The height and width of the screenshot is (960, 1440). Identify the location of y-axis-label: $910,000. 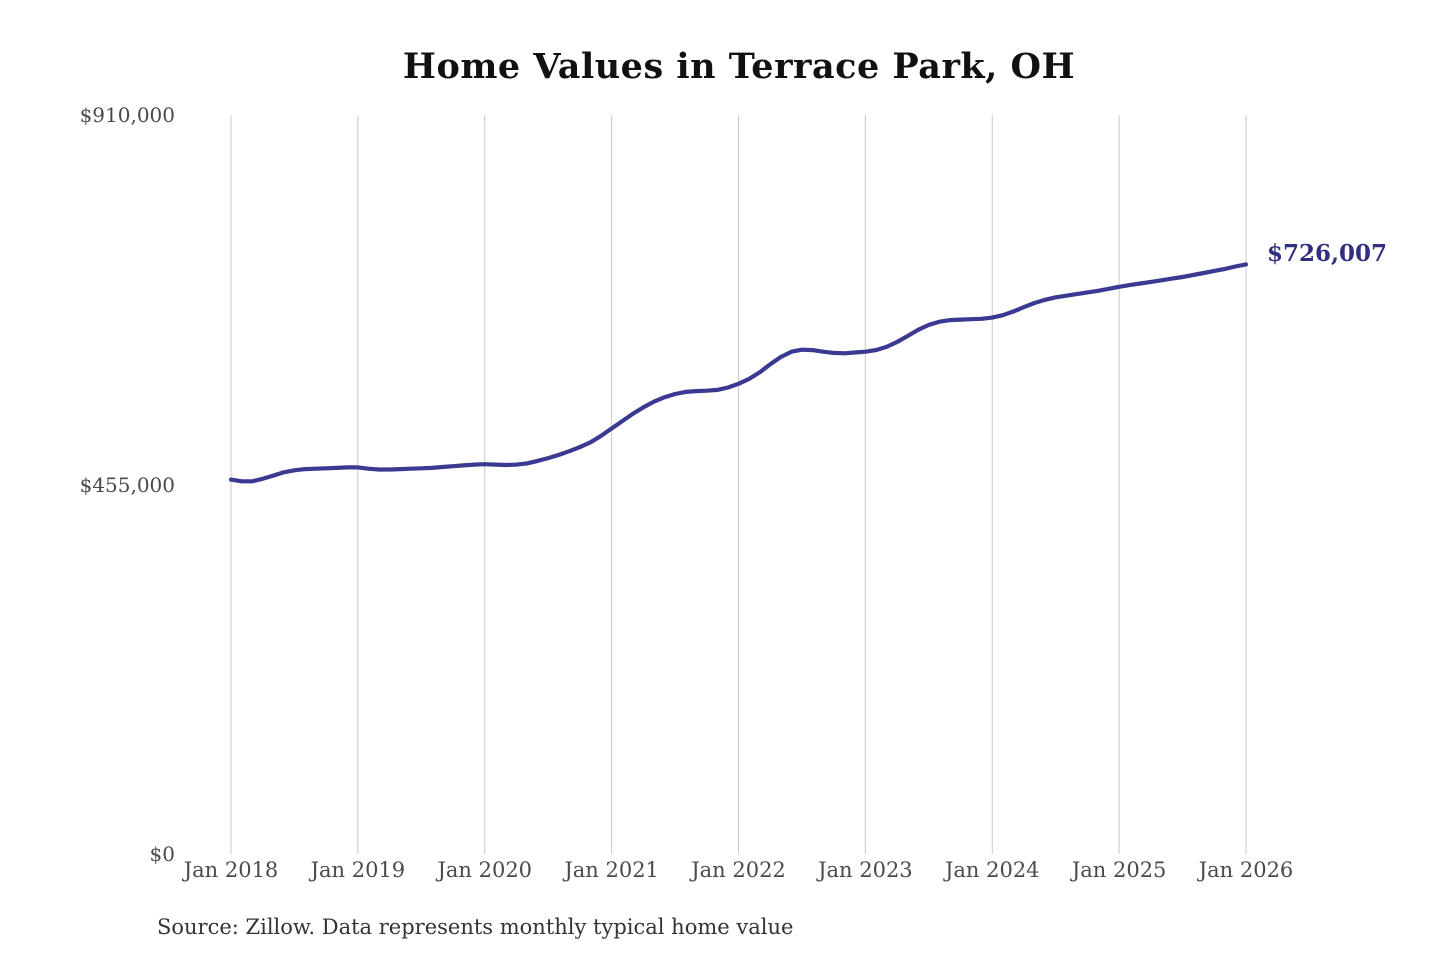
(127, 115).